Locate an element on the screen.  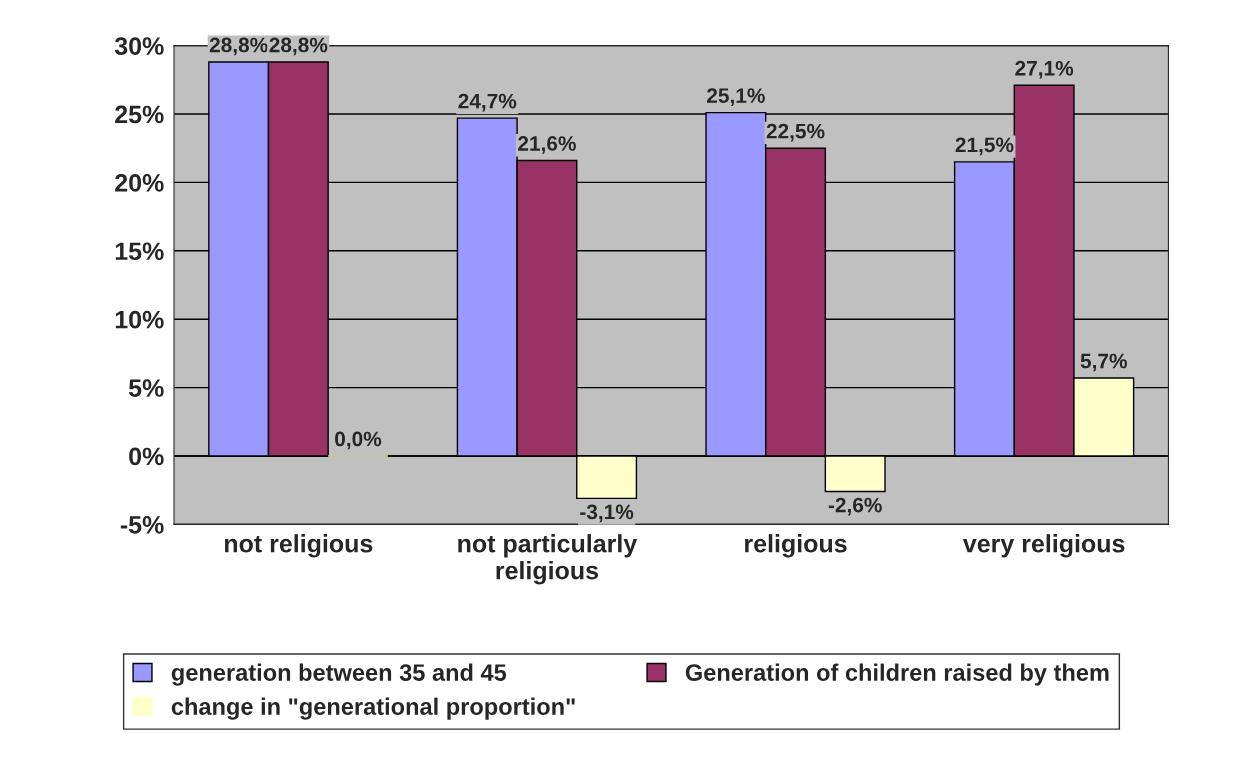
y-tick-label: 5% is located at coordinates (146, 388).